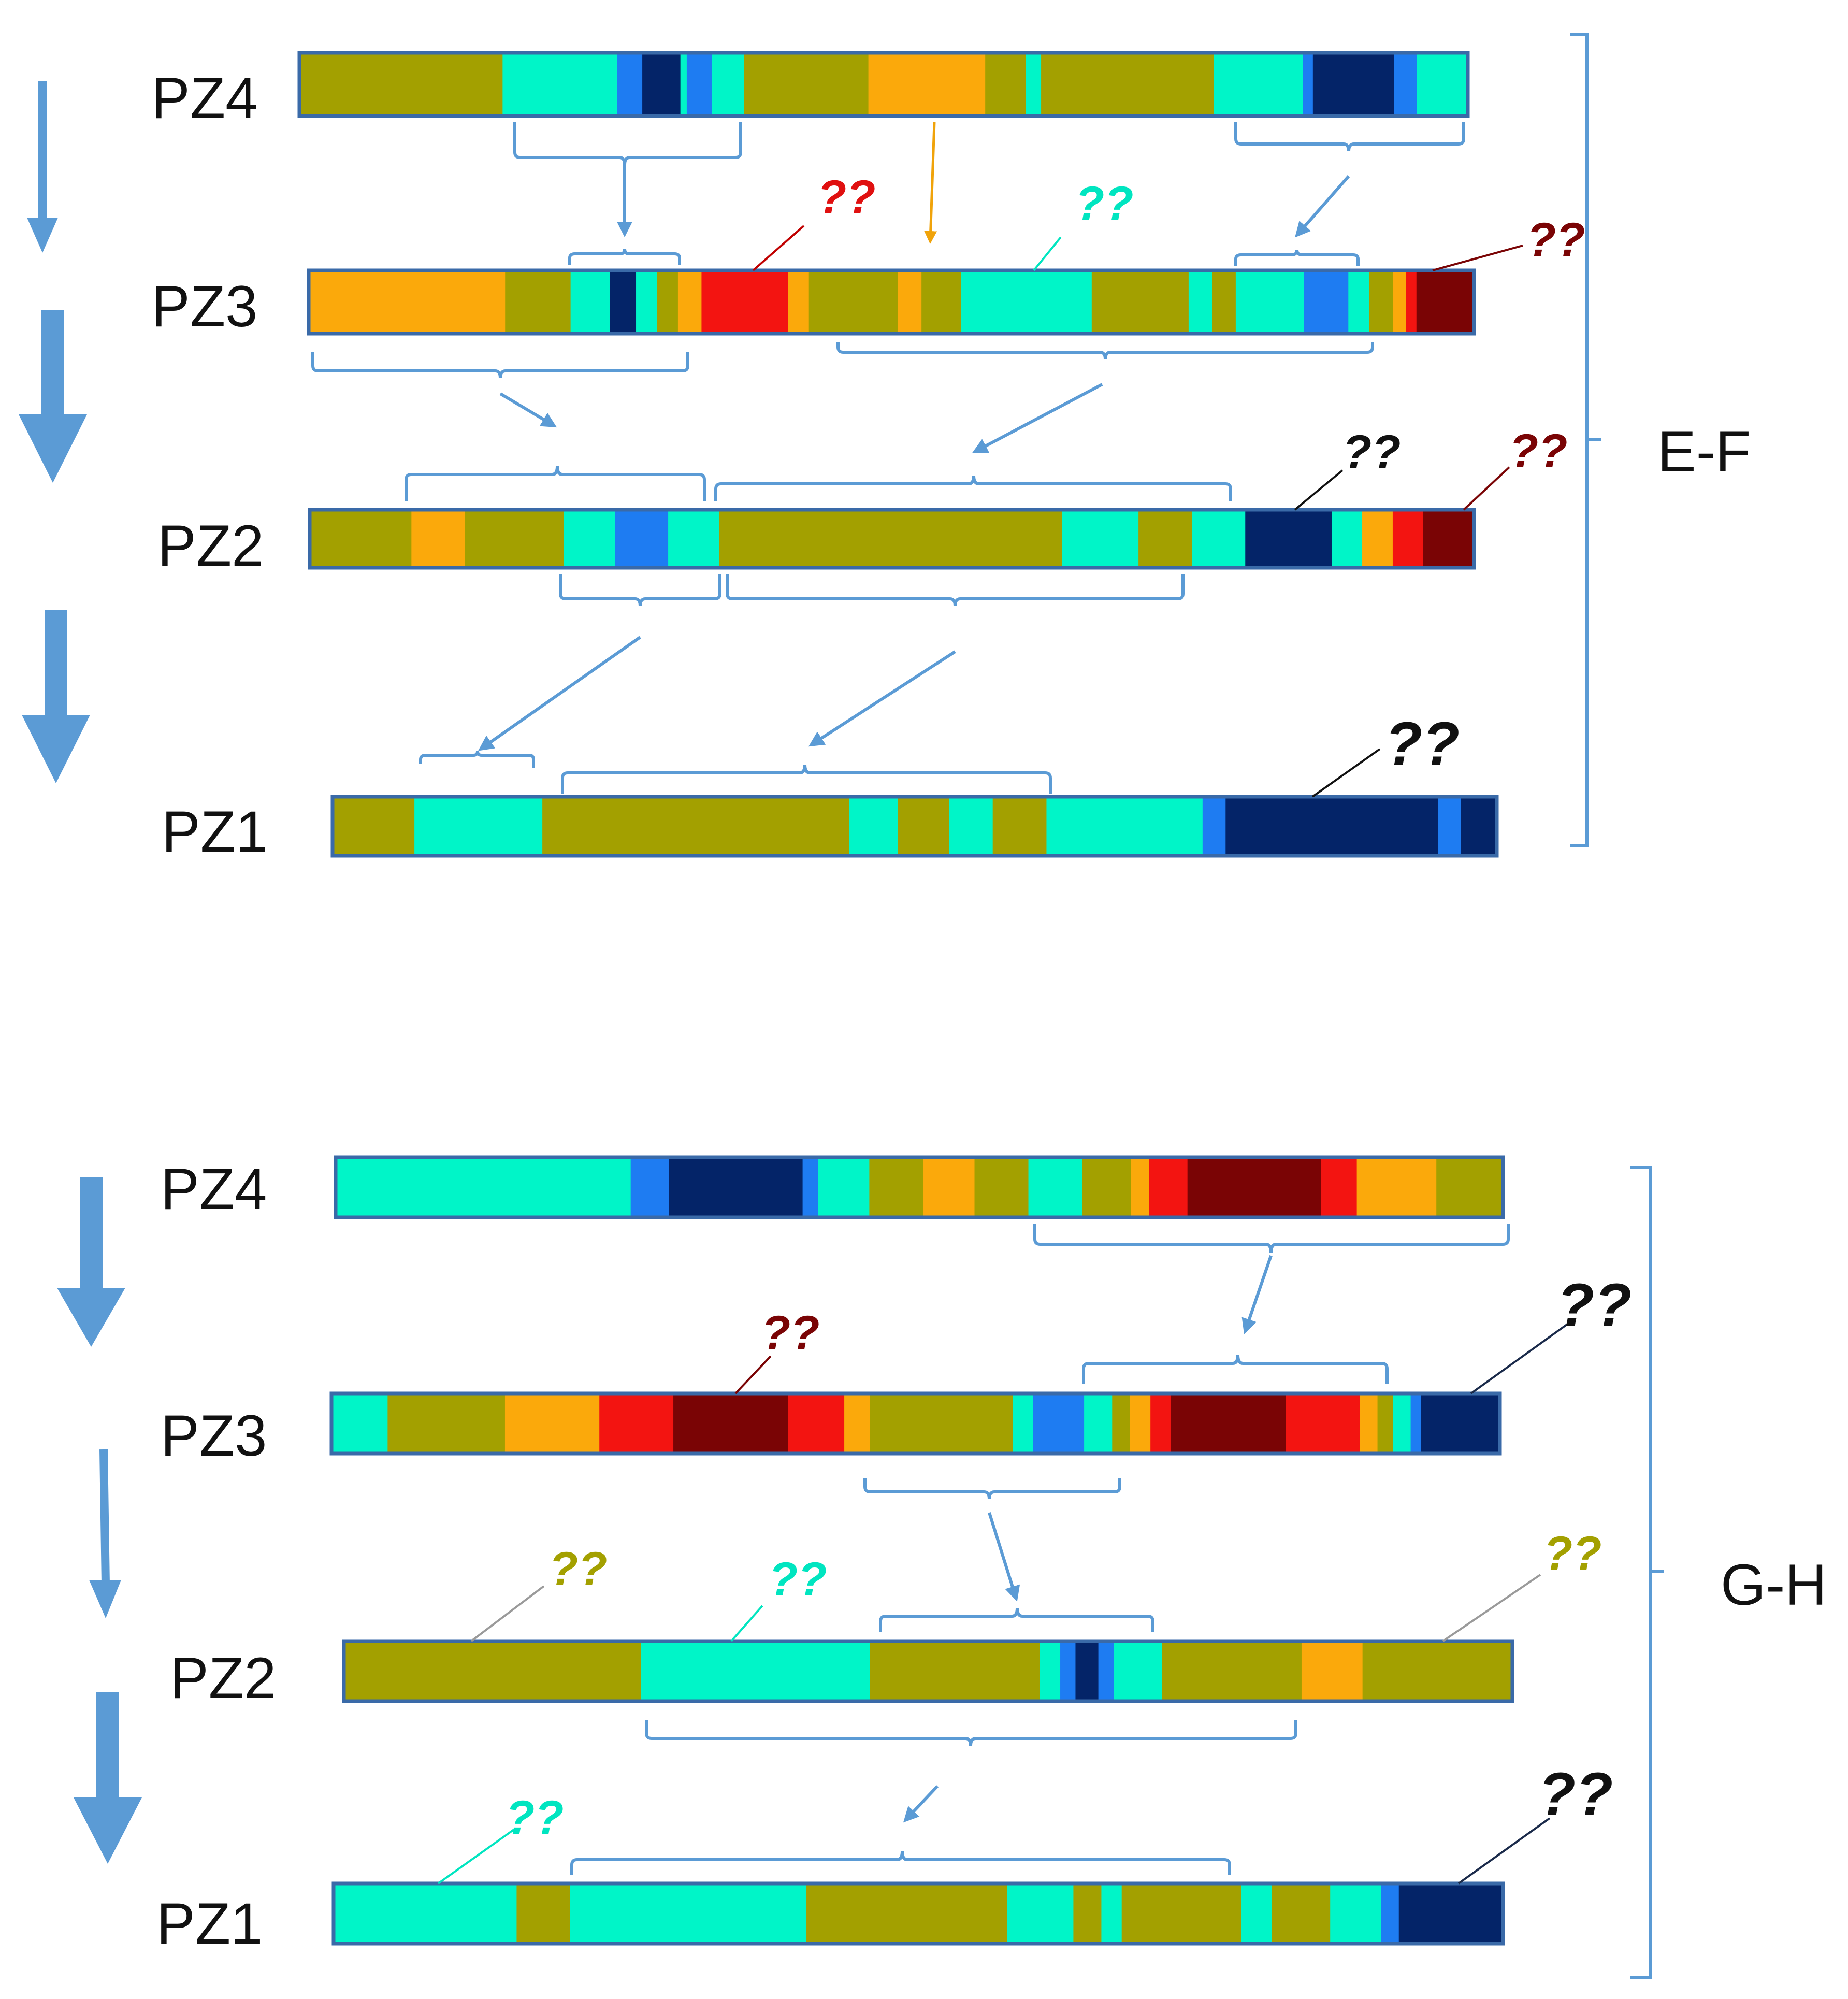 The height and width of the screenshot is (1999, 1848). What do you see at coordinates (204, 98) in the screenshot?
I see `row-label: PZ4` at bounding box center [204, 98].